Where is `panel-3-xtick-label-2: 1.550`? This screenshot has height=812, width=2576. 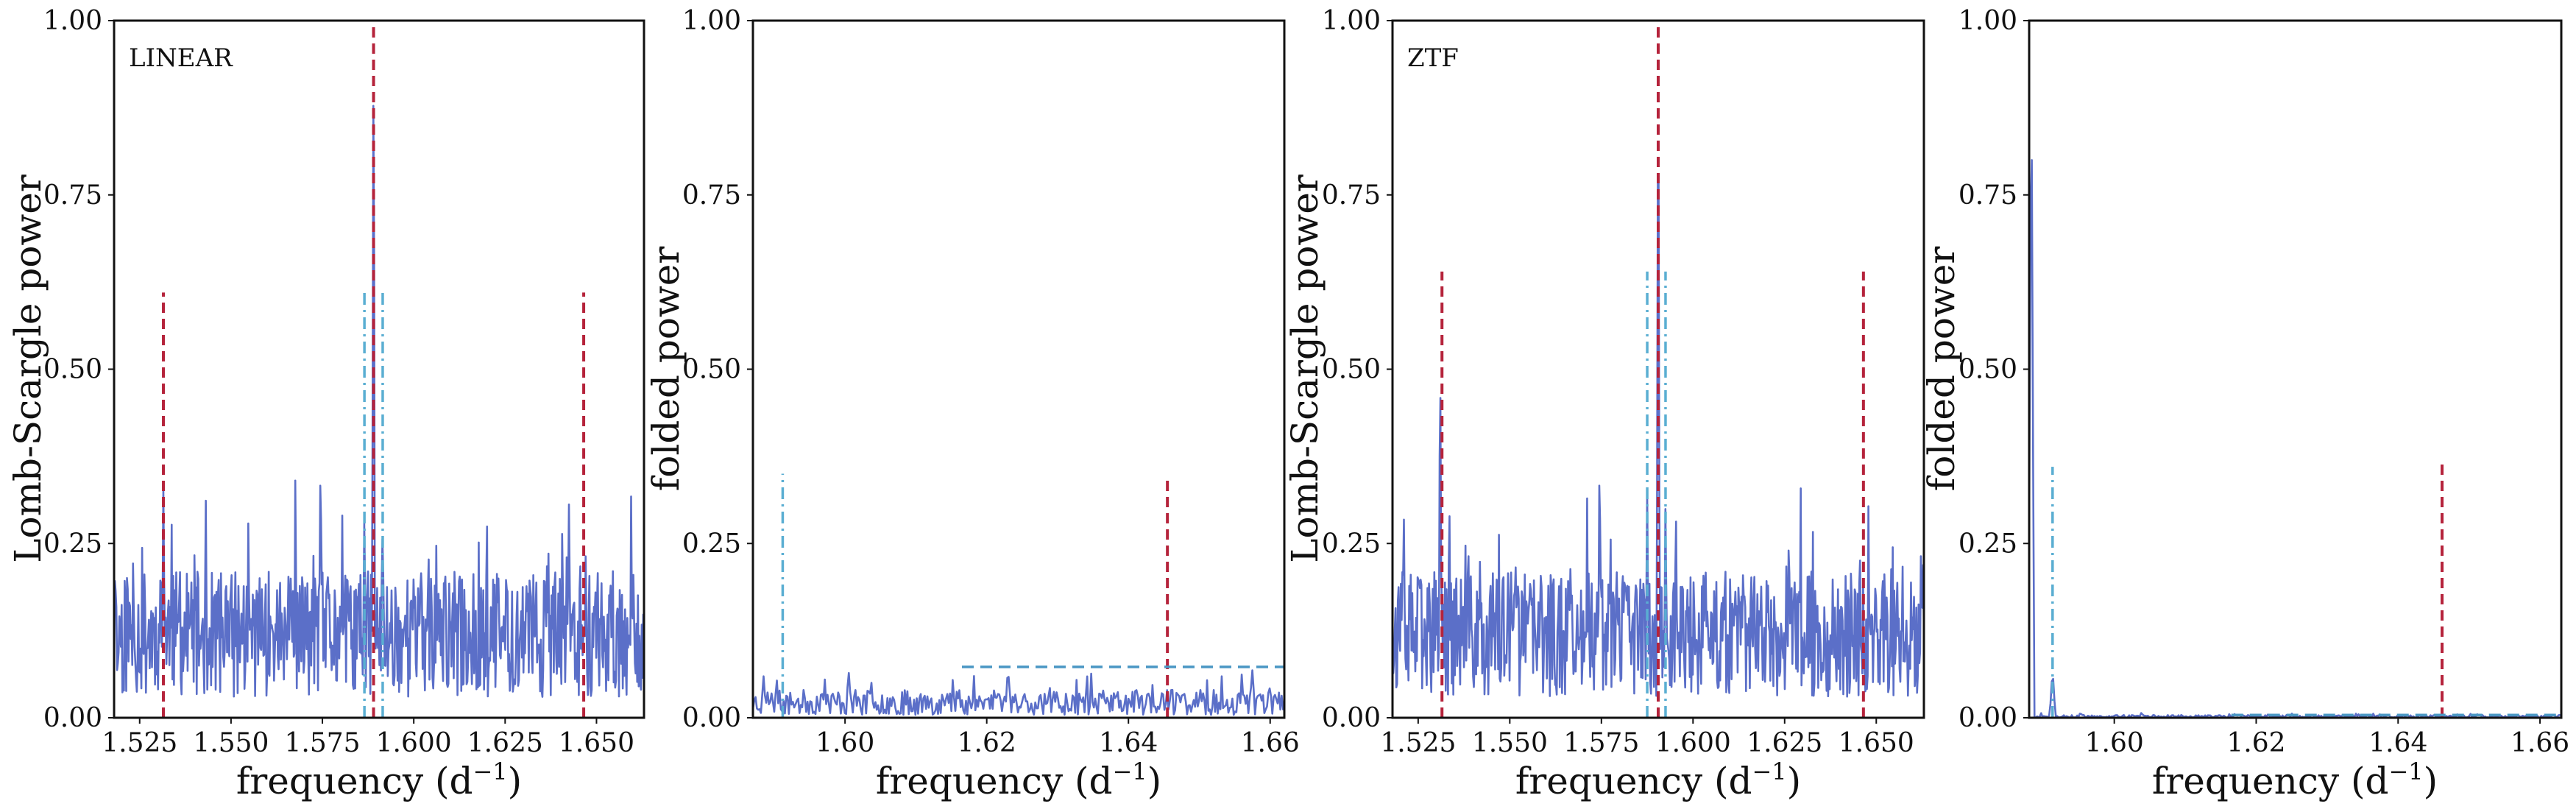 panel-3-xtick-label-2: 1.550 is located at coordinates (1510, 743).